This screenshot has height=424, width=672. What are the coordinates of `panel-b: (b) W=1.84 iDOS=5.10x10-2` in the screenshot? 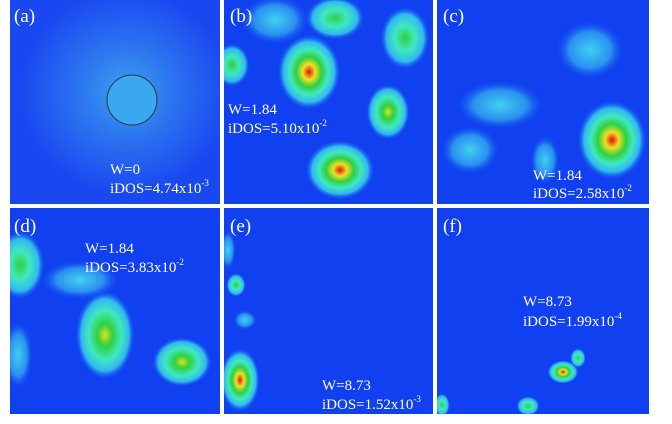 It's located at (277, 71).